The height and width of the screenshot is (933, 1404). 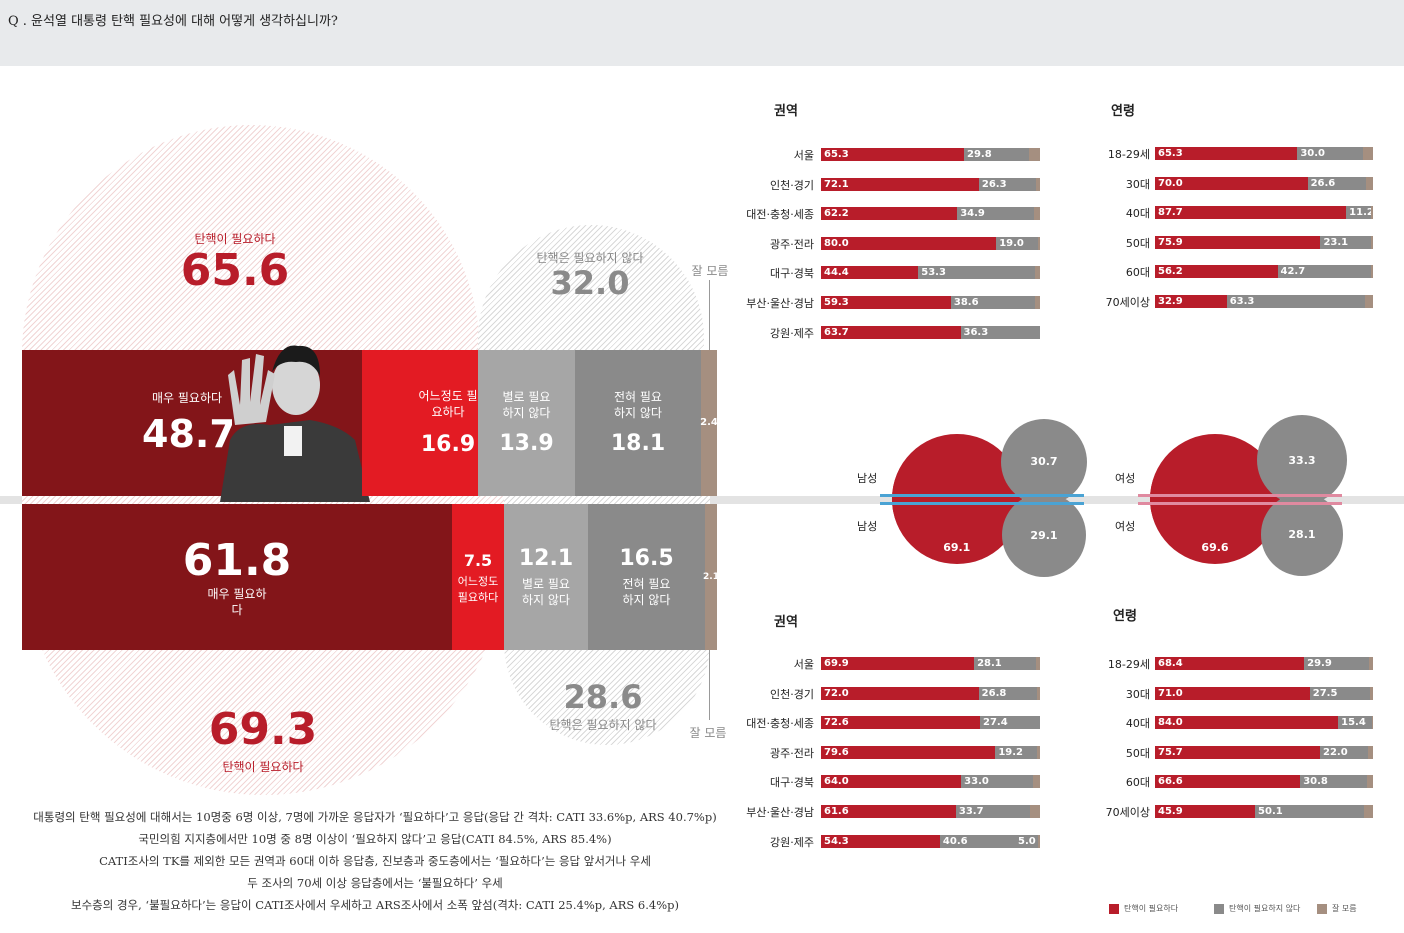 I want to click on bottom-dontknow-line, so click(x=709, y=685).